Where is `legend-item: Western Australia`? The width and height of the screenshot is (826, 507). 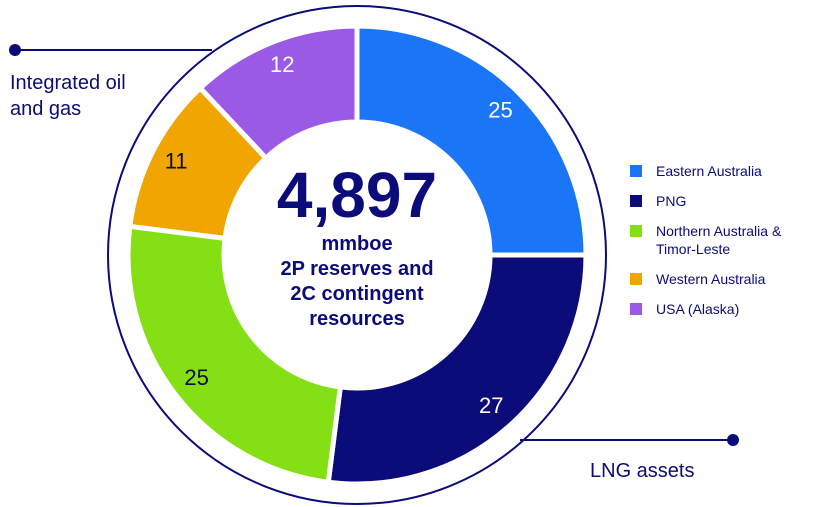 legend-item: Western Australia is located at coordinates (718, 279).